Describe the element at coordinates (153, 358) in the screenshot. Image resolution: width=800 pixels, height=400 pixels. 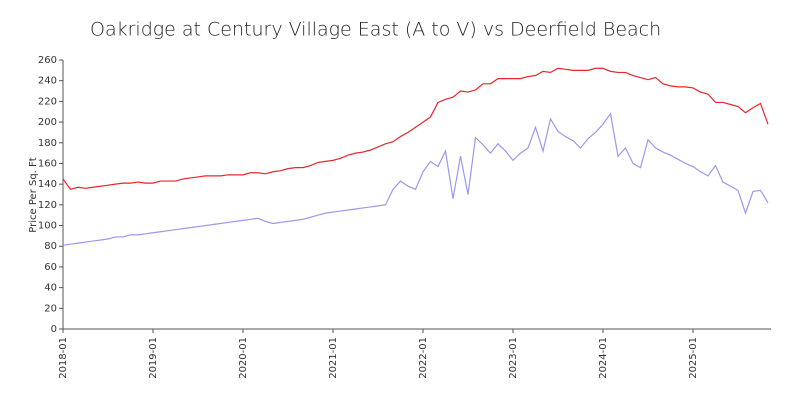
I see `x-tick-label: 2019-01` at that location.